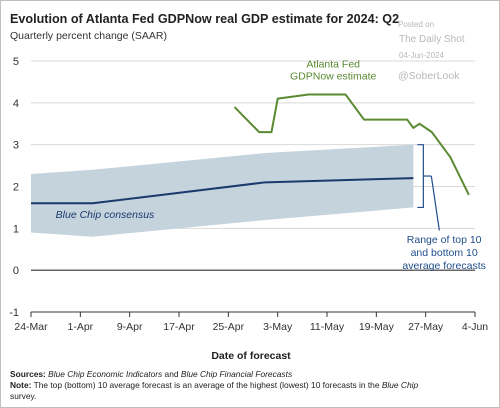 This screenshot has height=408, width=500. I want to click on gdpnow-label-line-1: Atlanta Fed, so click(333, 64).